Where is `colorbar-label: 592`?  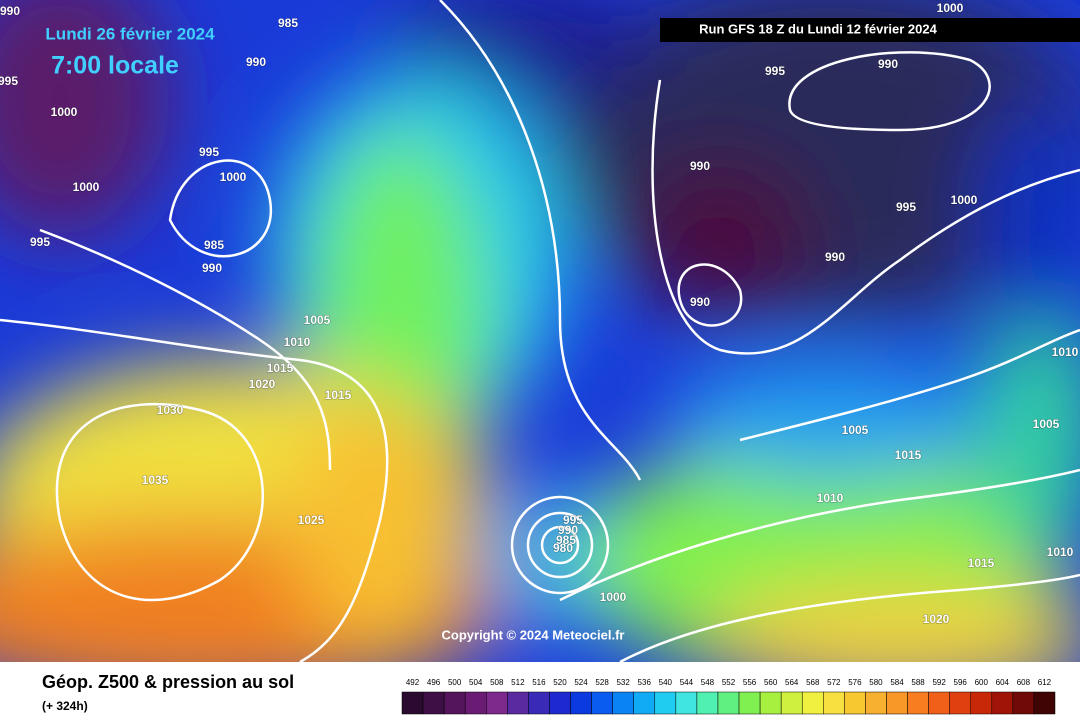
colorbar-label: 592 is located at coordinates (939, 682).